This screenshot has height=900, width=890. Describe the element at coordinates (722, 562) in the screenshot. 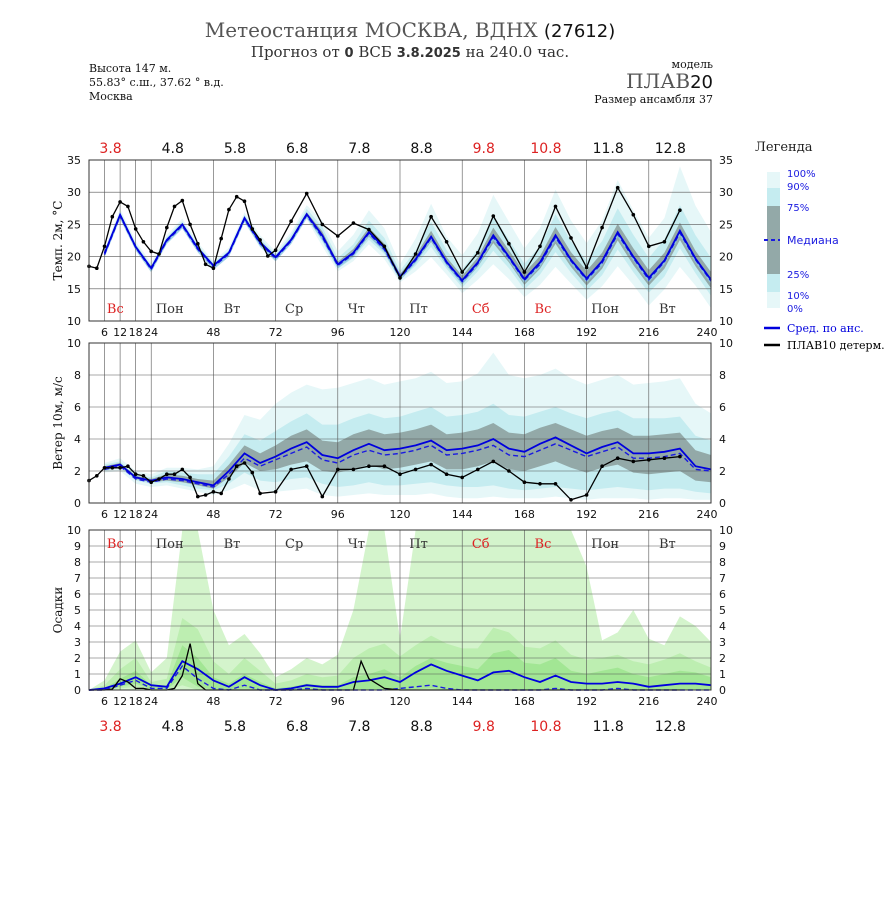

I see `ytick-right-precipitation-8: 8` at that location.